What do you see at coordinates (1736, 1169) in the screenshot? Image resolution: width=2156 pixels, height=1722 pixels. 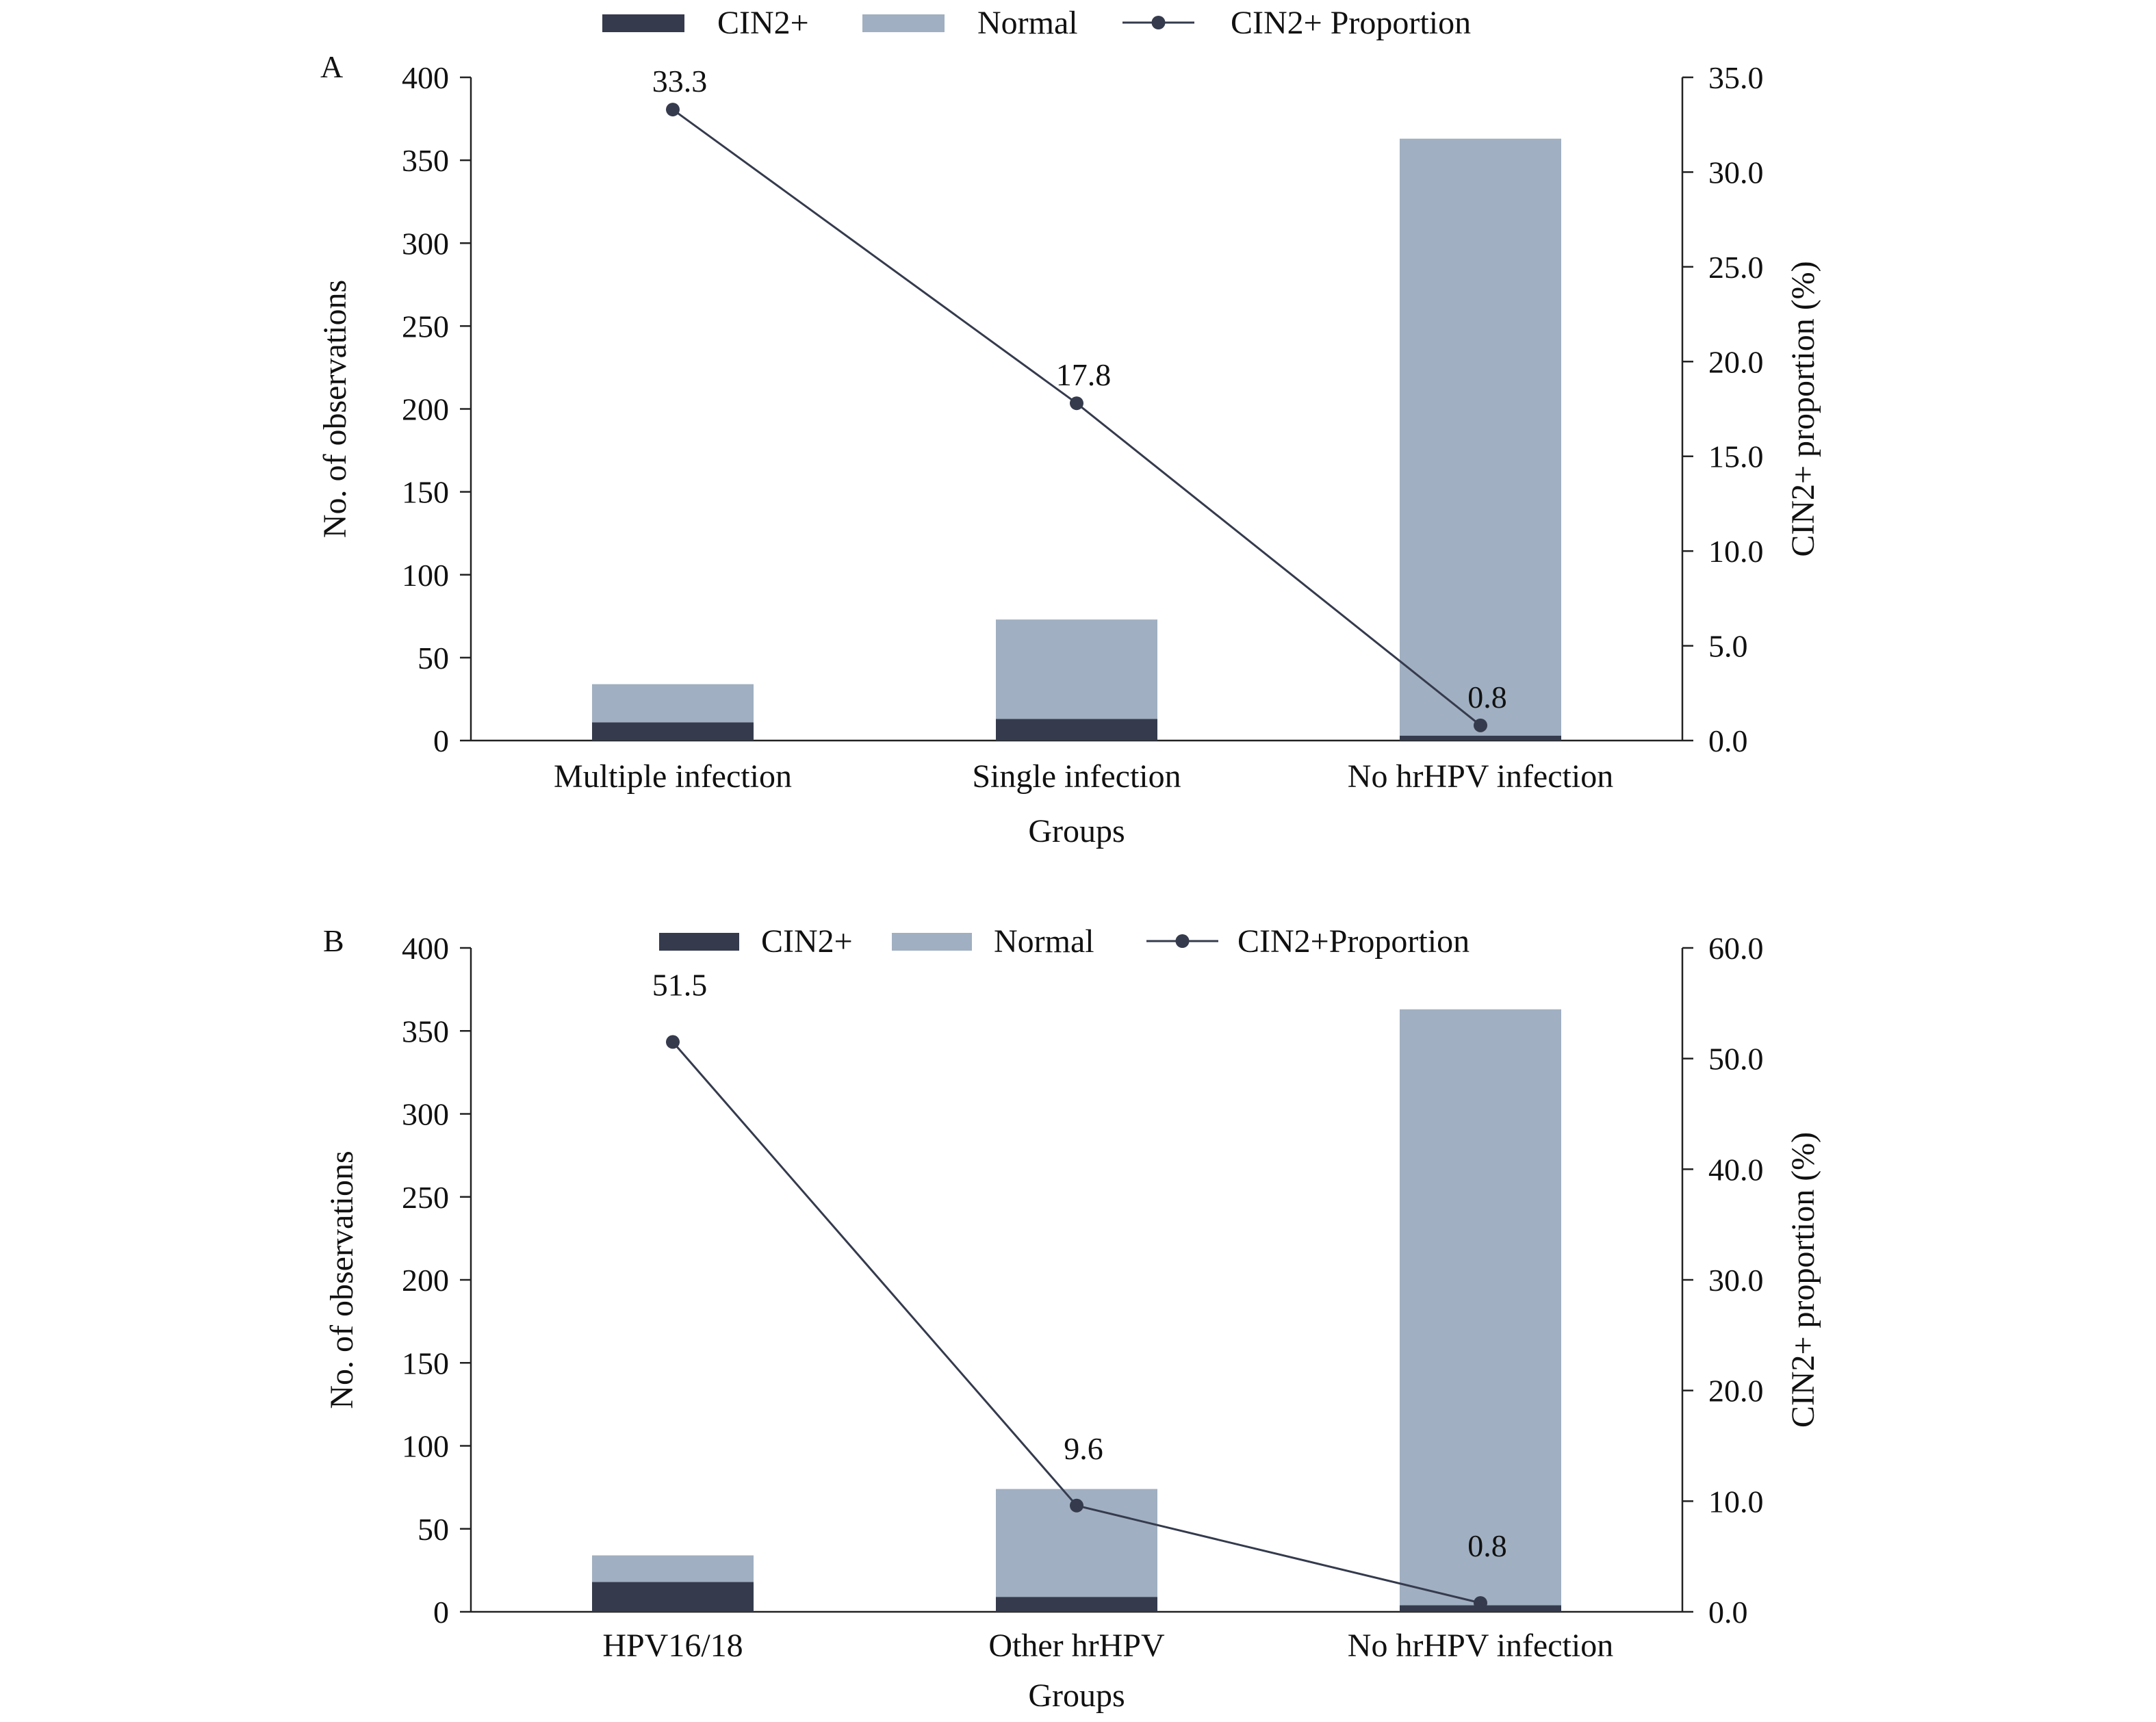 I see `y2-tick-label: 40.0` at bounding box center [1736, 1169].